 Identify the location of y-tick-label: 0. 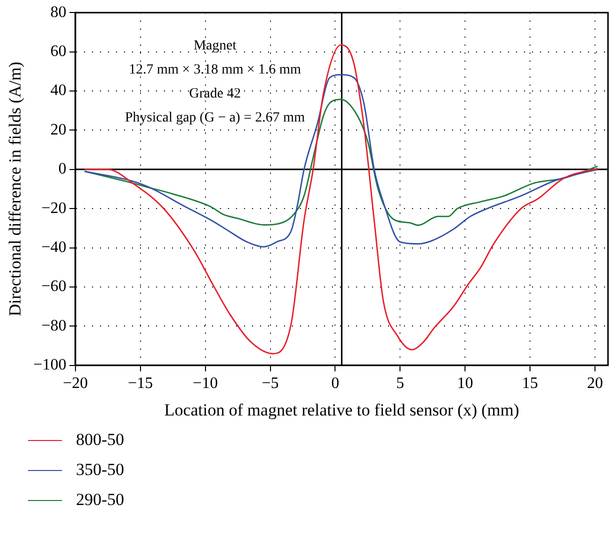
(62, 169).